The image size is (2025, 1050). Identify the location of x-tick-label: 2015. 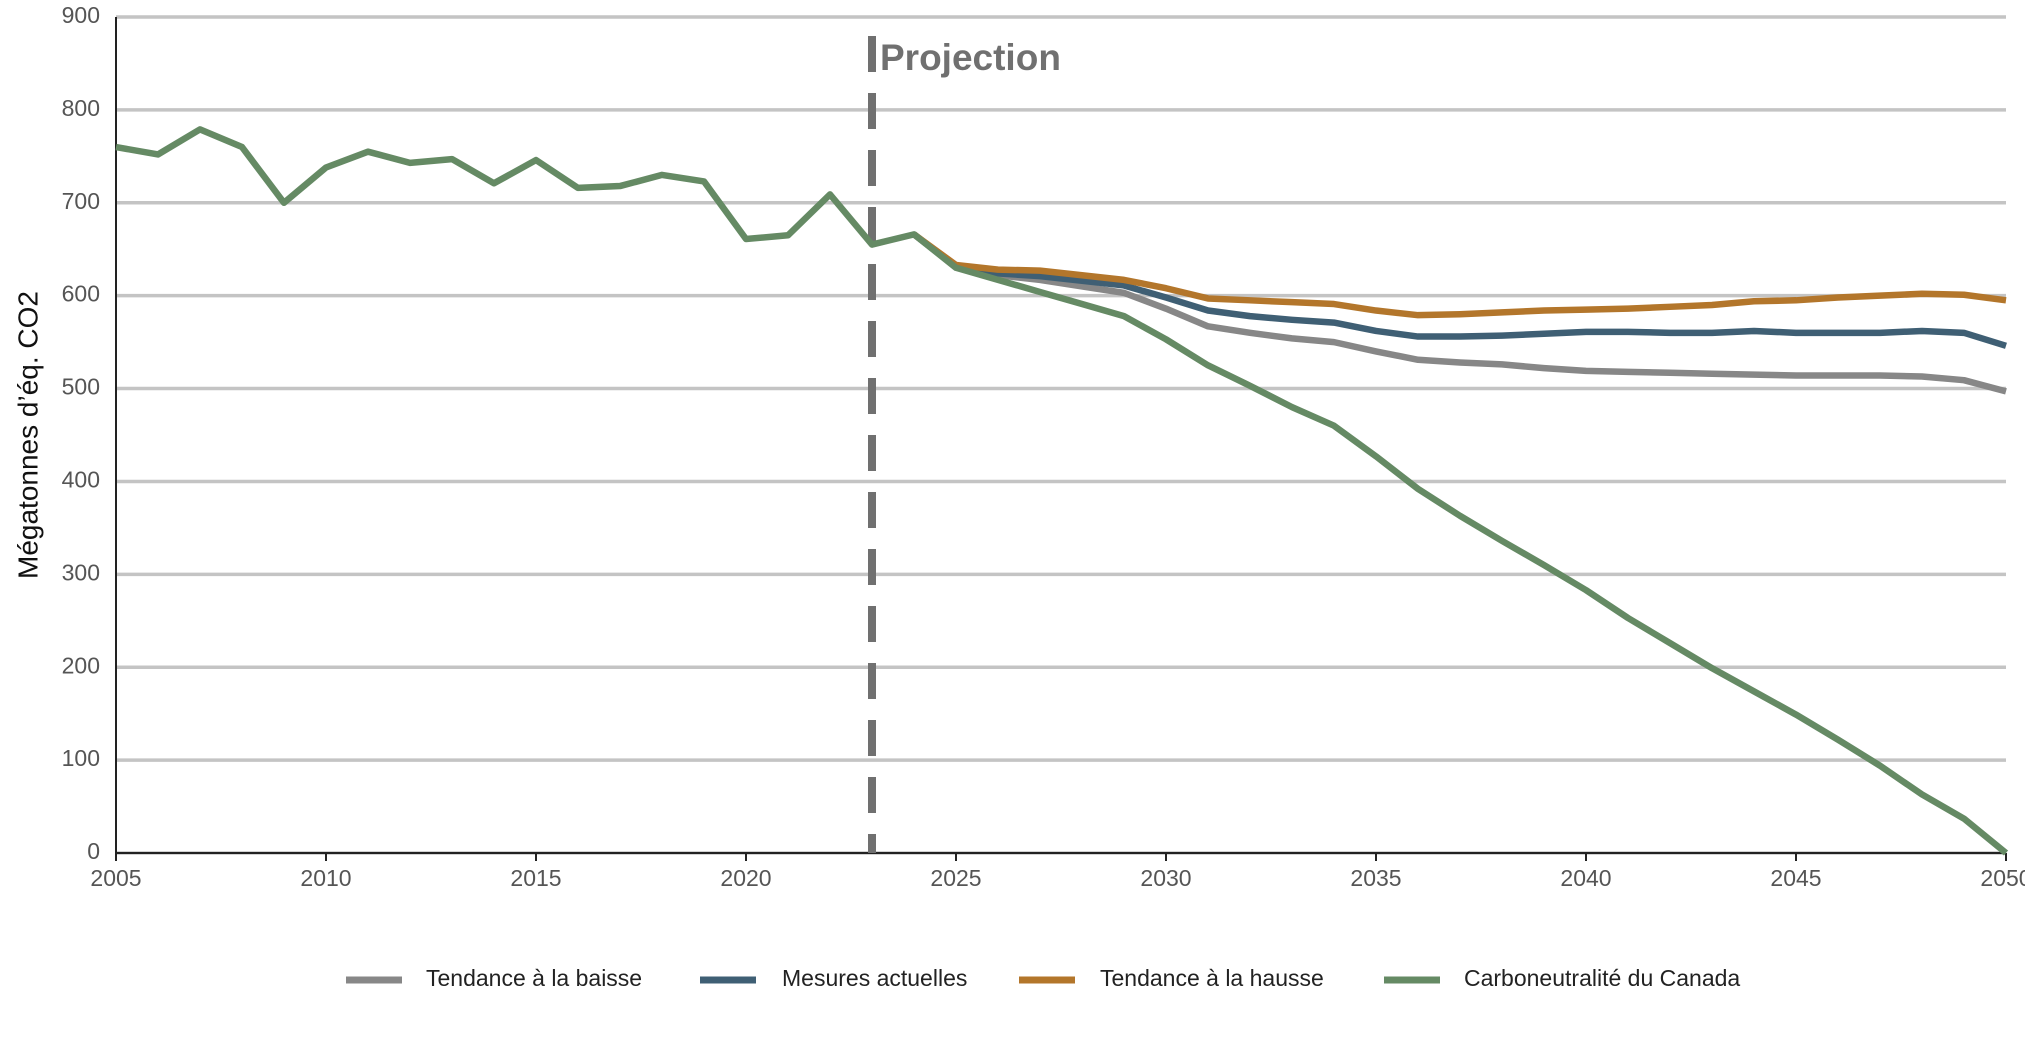
(535, 878).